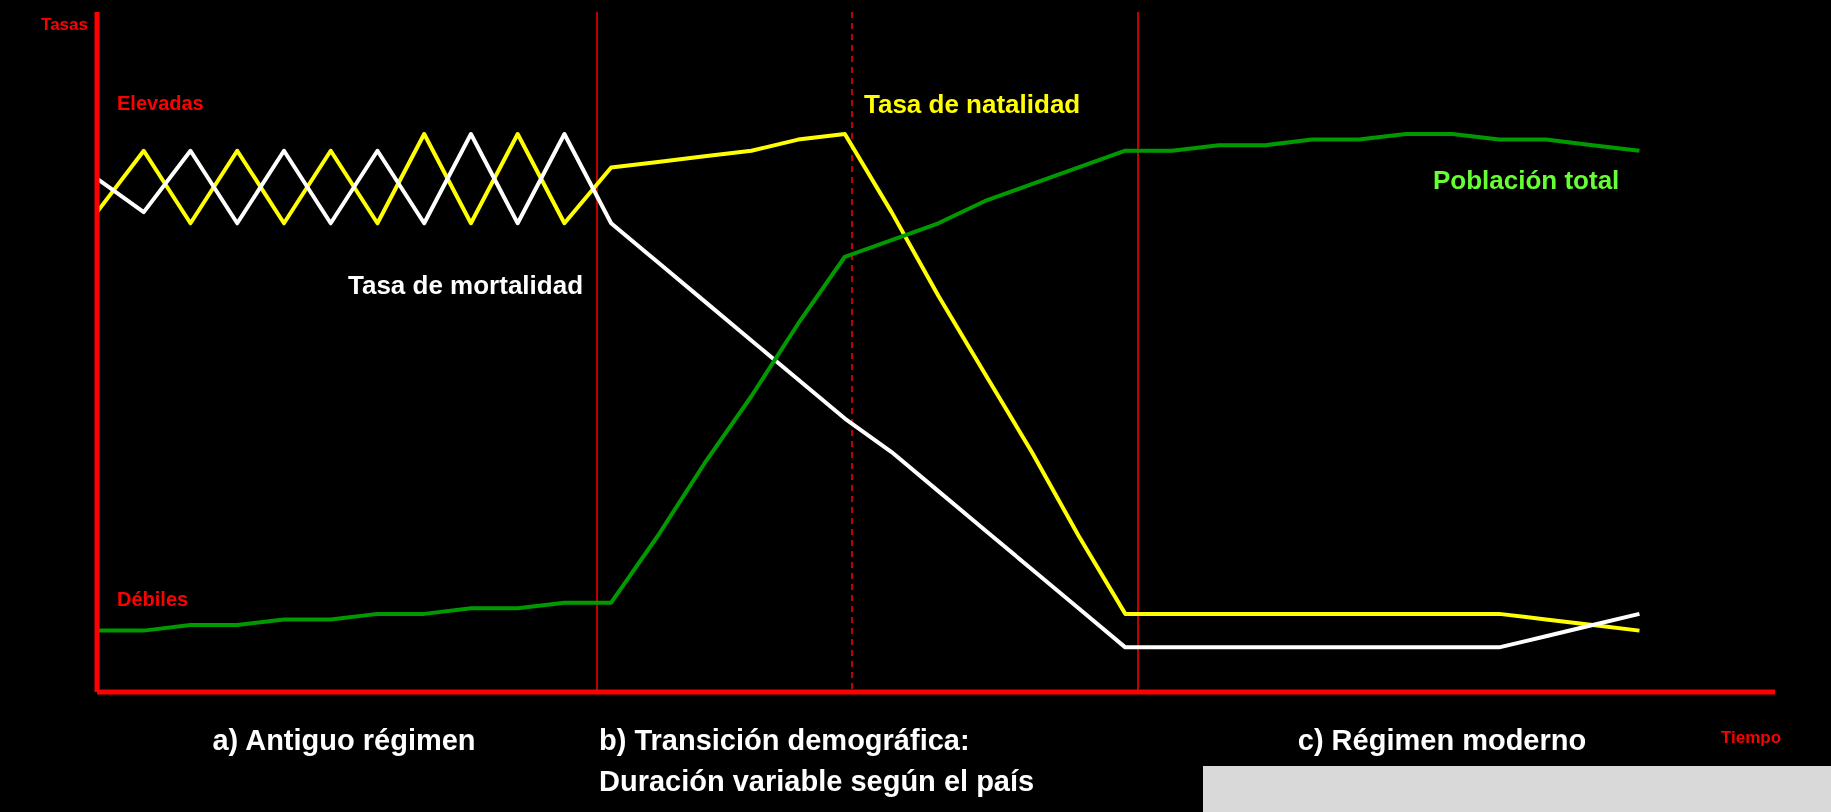  What do you see at coordinates (1526, 180) in the screenshot?
I see `series-label: Población total` at bounding box center [1526, 180].